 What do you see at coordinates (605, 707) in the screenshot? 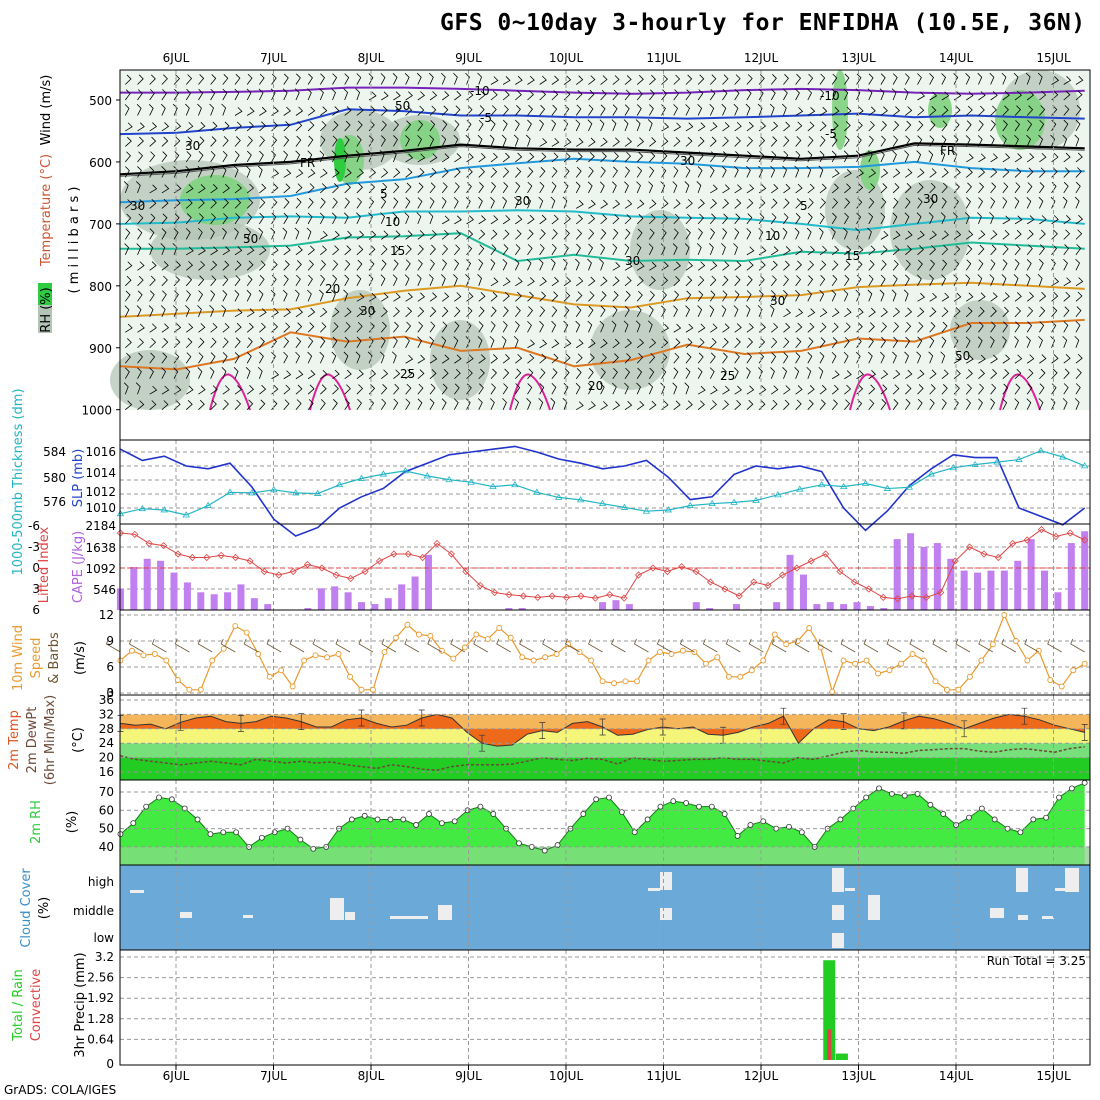
I see `temp-band` at bounding box center [605, 707].